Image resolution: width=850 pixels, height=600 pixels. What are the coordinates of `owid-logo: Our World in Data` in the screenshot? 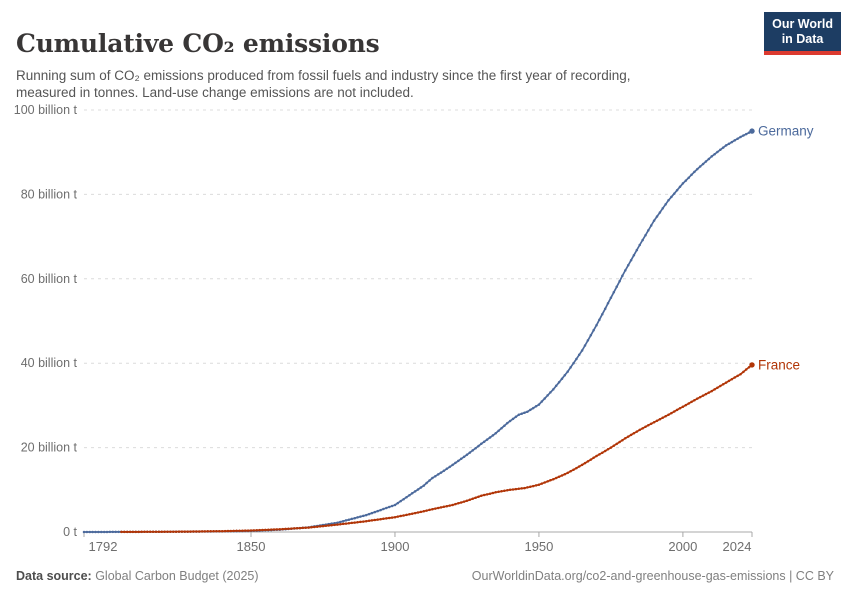 It's located at (802, 33).